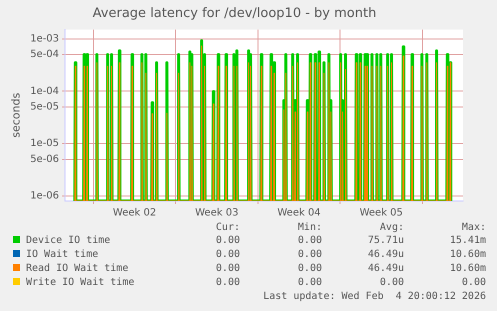 This screenshot has height=311, width=497. I want to click on legend-label: Device IO time, so click(68, 241).